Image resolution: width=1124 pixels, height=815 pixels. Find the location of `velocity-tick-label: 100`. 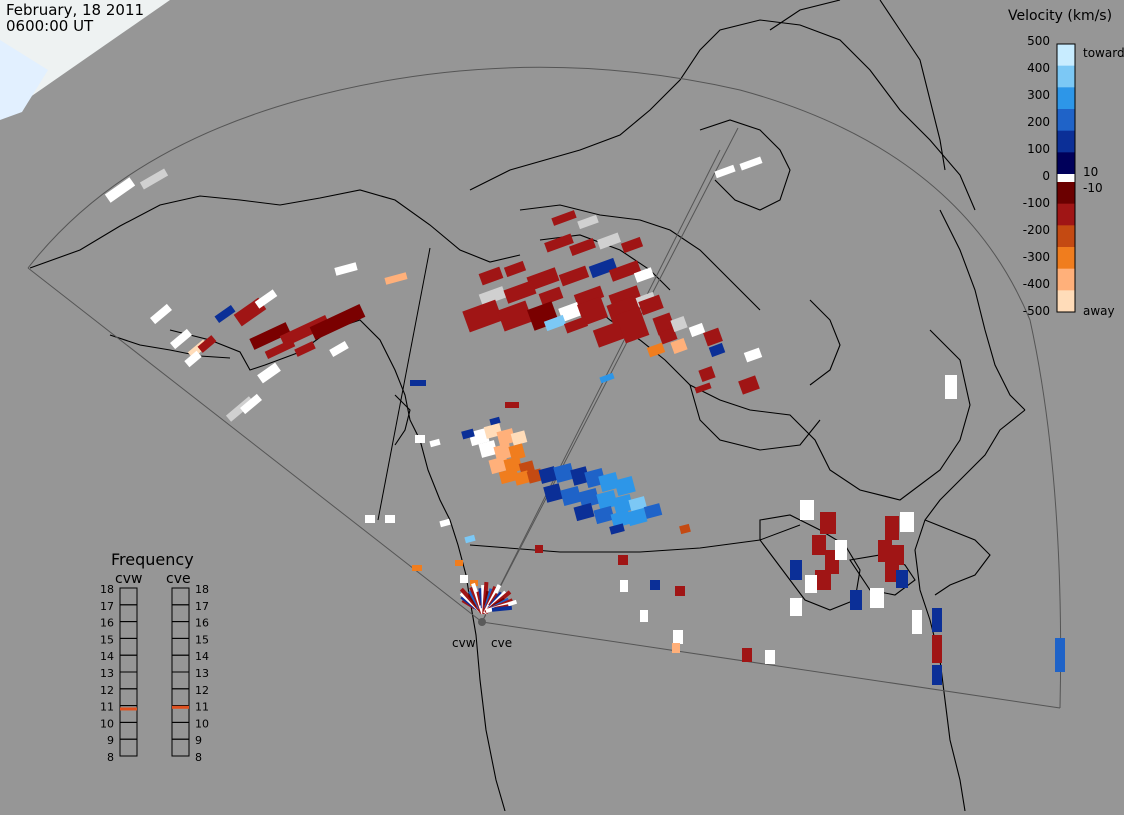

velocity-tick-label: 100 is located at coordinates (1038, 149).